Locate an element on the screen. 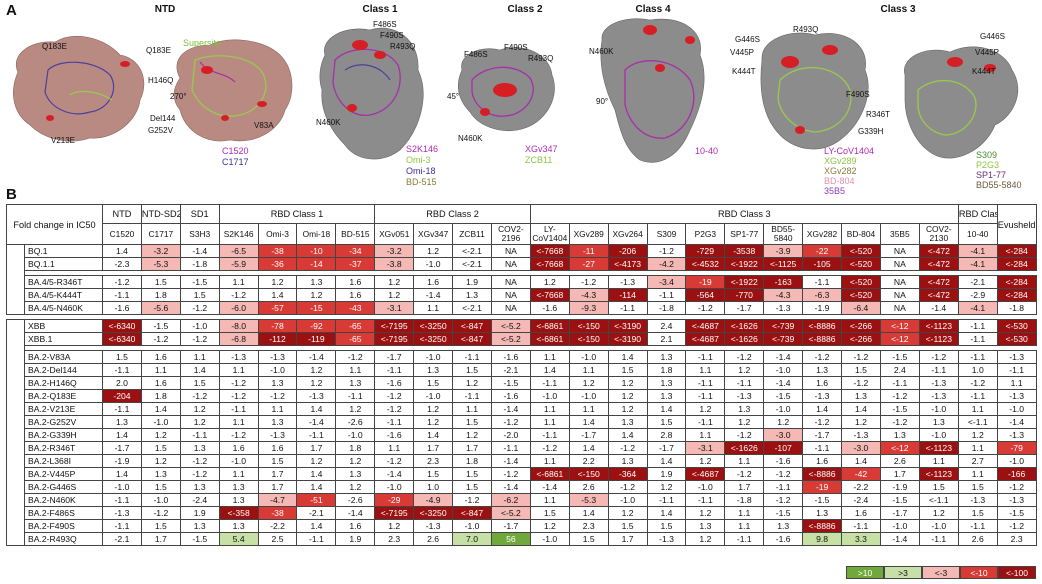 The image size is (1042, 584). value-cell: -5.3 is located at coordinates (588, 500).